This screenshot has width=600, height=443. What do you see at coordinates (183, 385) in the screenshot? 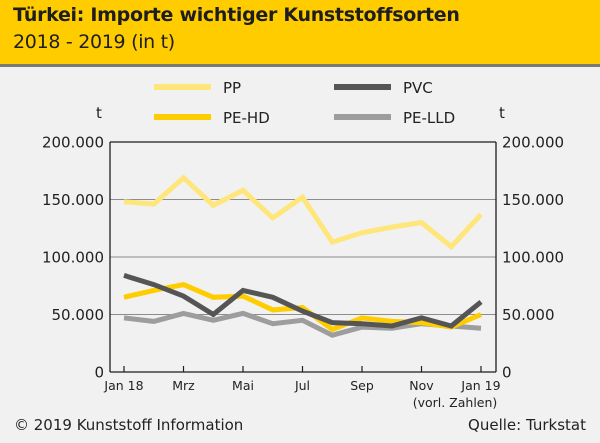
I see `x-tick-label: Mrz` at bounding box center [183, 385].